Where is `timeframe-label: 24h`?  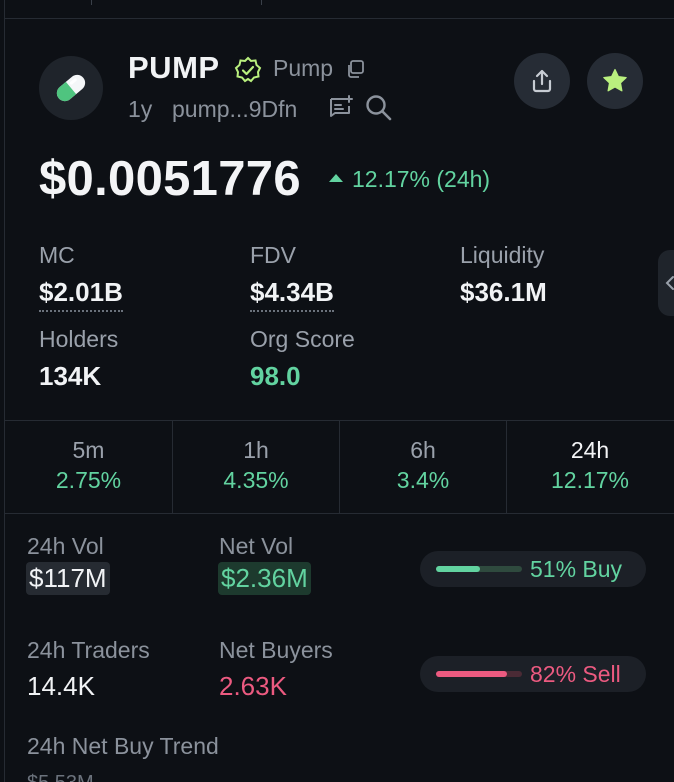 timeframe-label: 24h is located at coordinates (590, 450).